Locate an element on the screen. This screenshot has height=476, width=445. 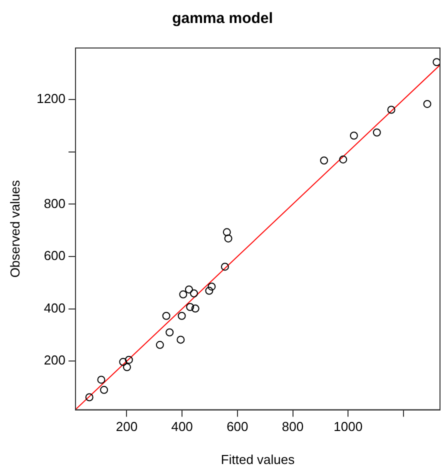
y-axis-title: Observed values is located at coordinates (14, 229).